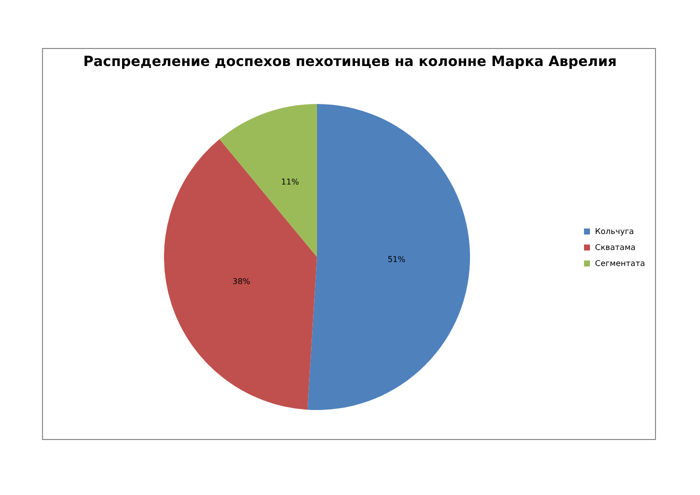 The image size is (700, 495). Describe the element at coordinates (397, 259) in the screenshot. I see `data-label: 51%` at that location.